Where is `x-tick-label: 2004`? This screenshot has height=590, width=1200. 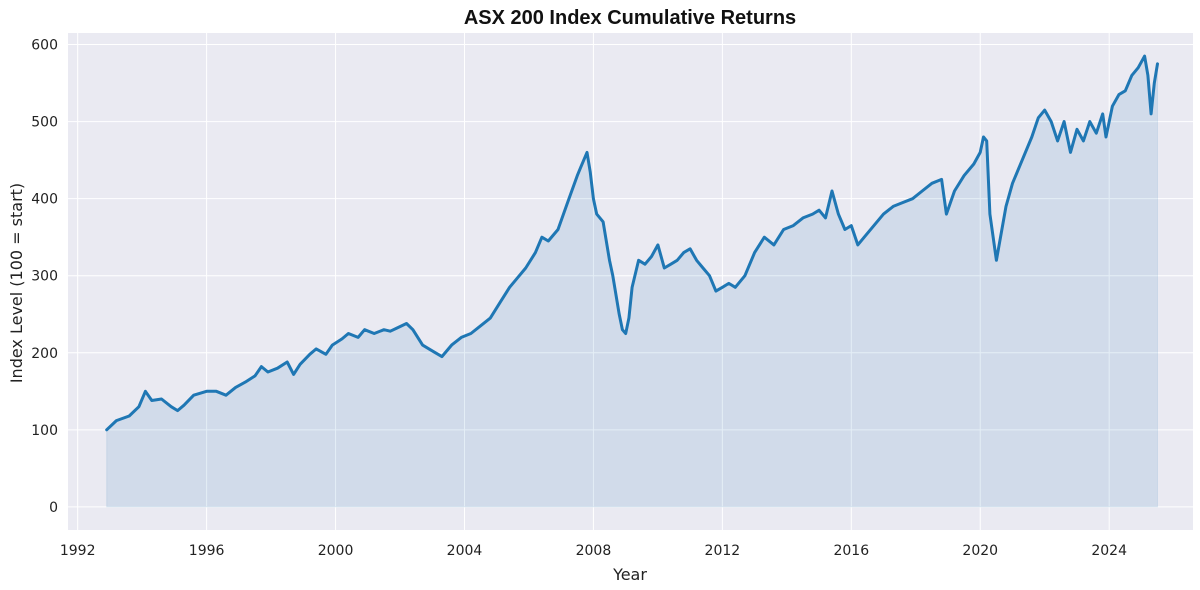
x-tick-label: 2004 is located at coordinates (465, 551).